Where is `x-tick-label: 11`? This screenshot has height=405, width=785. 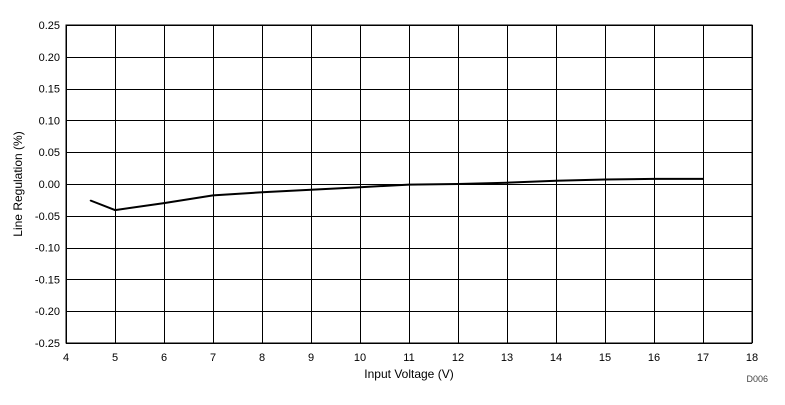 x-tick-label: 11 is located at coordinates (408, 358).